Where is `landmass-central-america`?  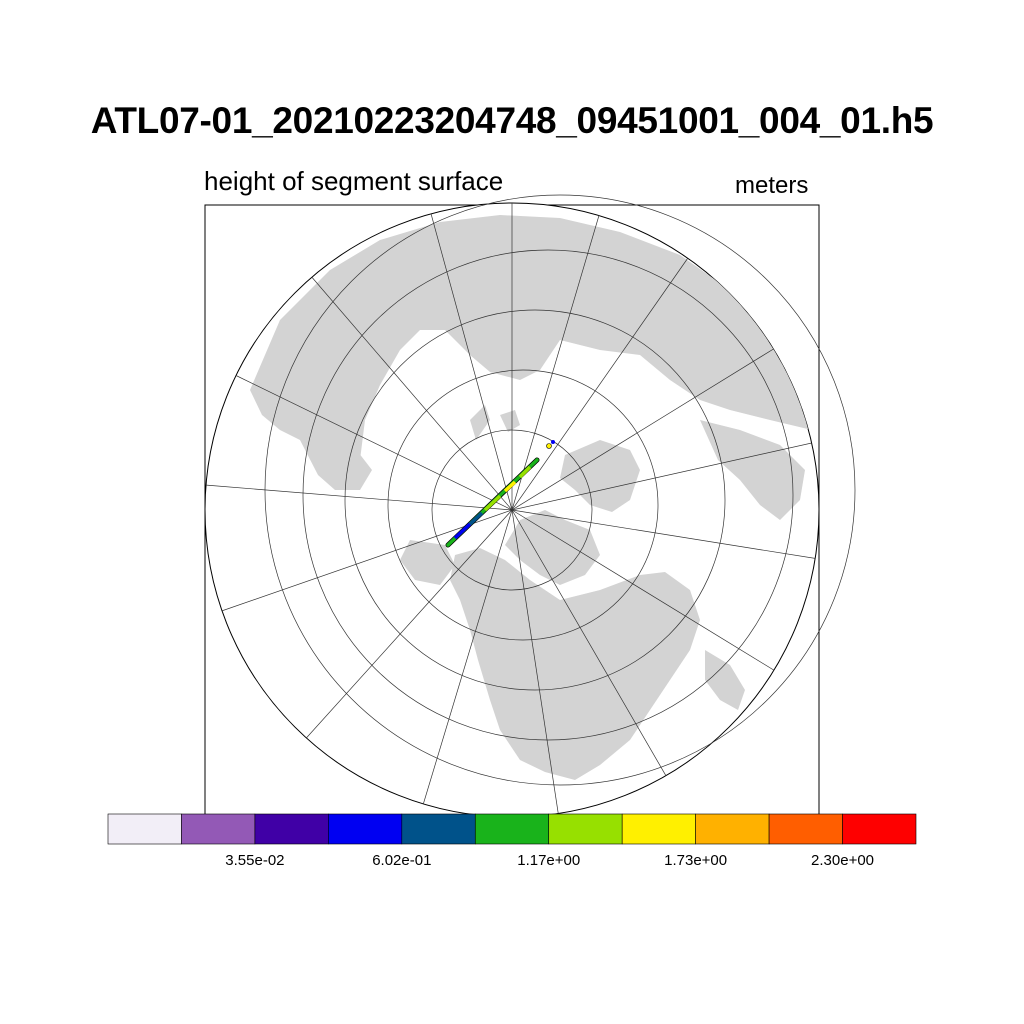 landmass-central-america is located at coordinates (725, 680).